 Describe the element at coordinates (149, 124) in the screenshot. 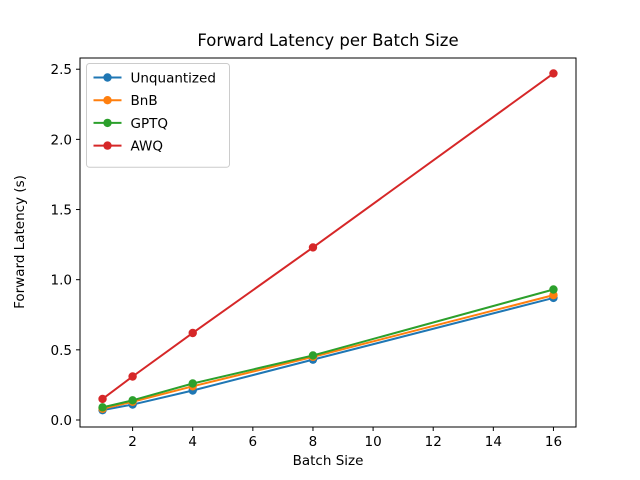

I see `legend-label-gptq: GPTQ` at that location.